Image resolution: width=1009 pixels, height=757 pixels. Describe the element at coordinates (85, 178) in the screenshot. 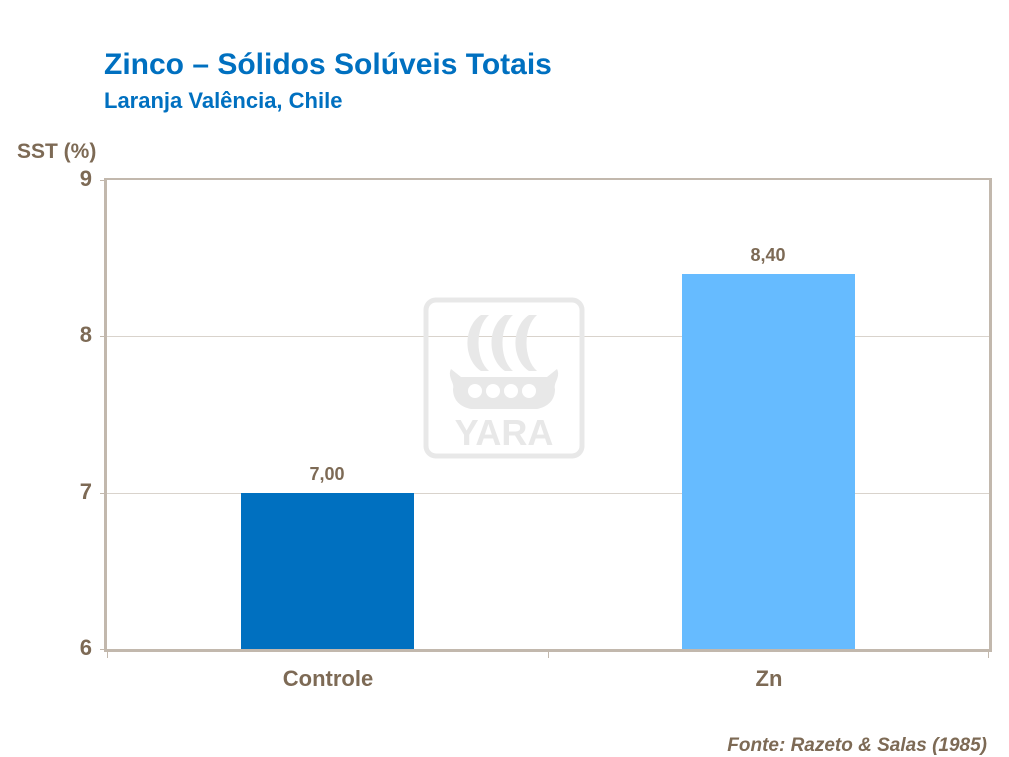

I see `y-tick-9: 9` at that location.